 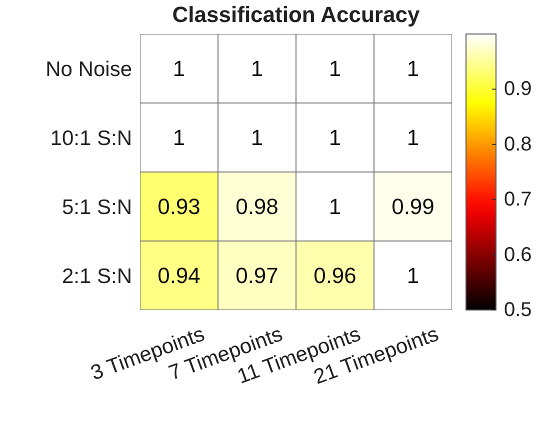 I want to click on color-bar-label: 0.7, so click(x=518, y=199).